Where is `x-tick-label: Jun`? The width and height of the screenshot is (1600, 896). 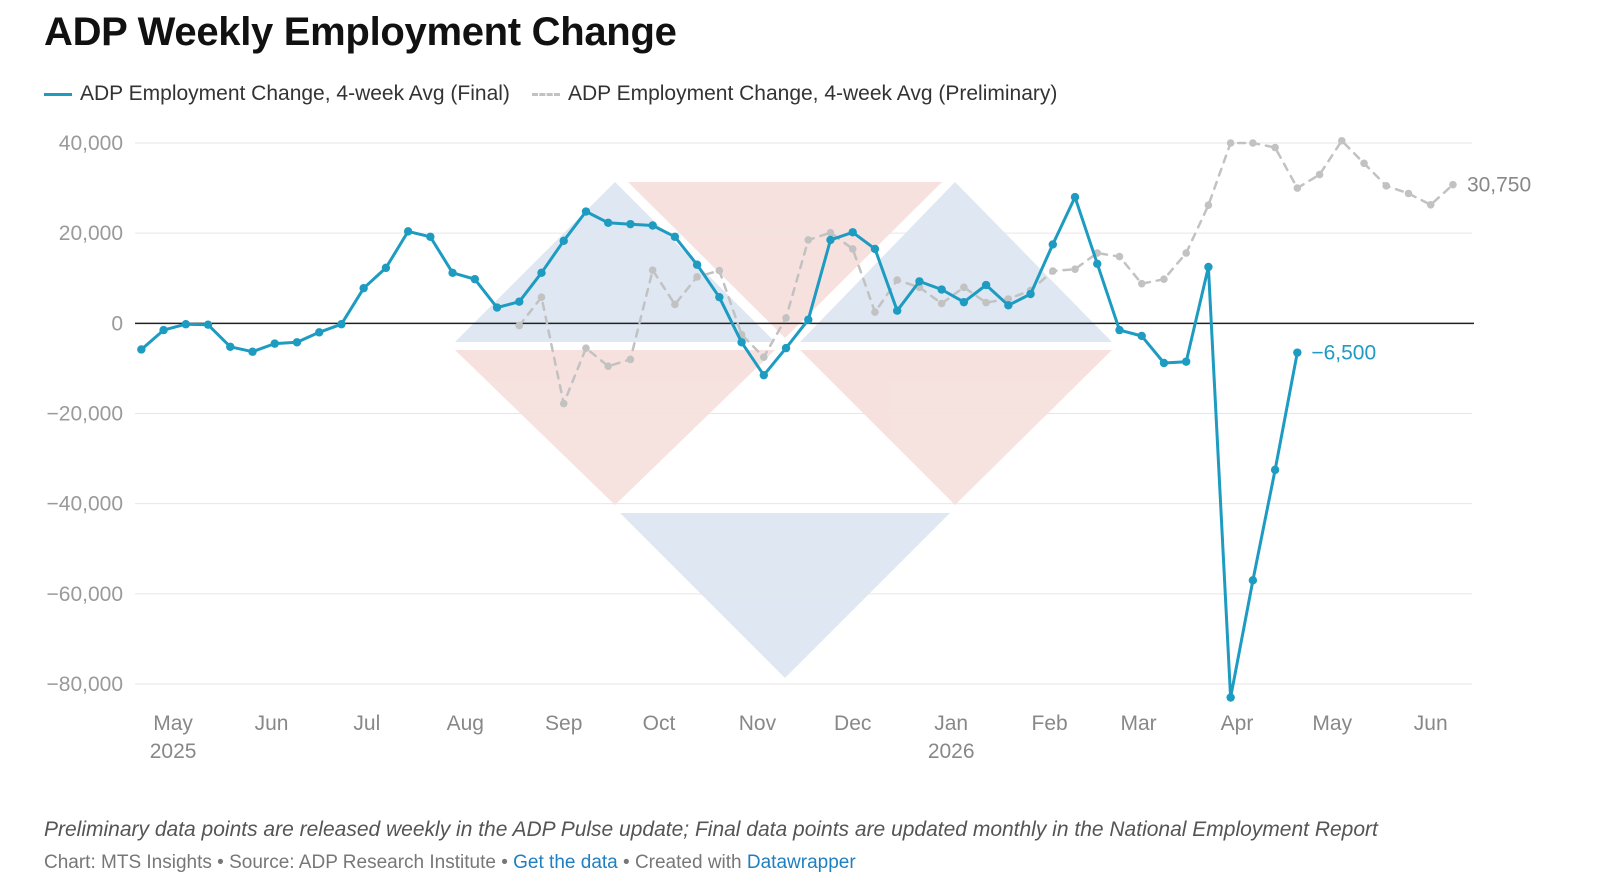 x-tick-label: Jun is located at coordinates (272, 723).